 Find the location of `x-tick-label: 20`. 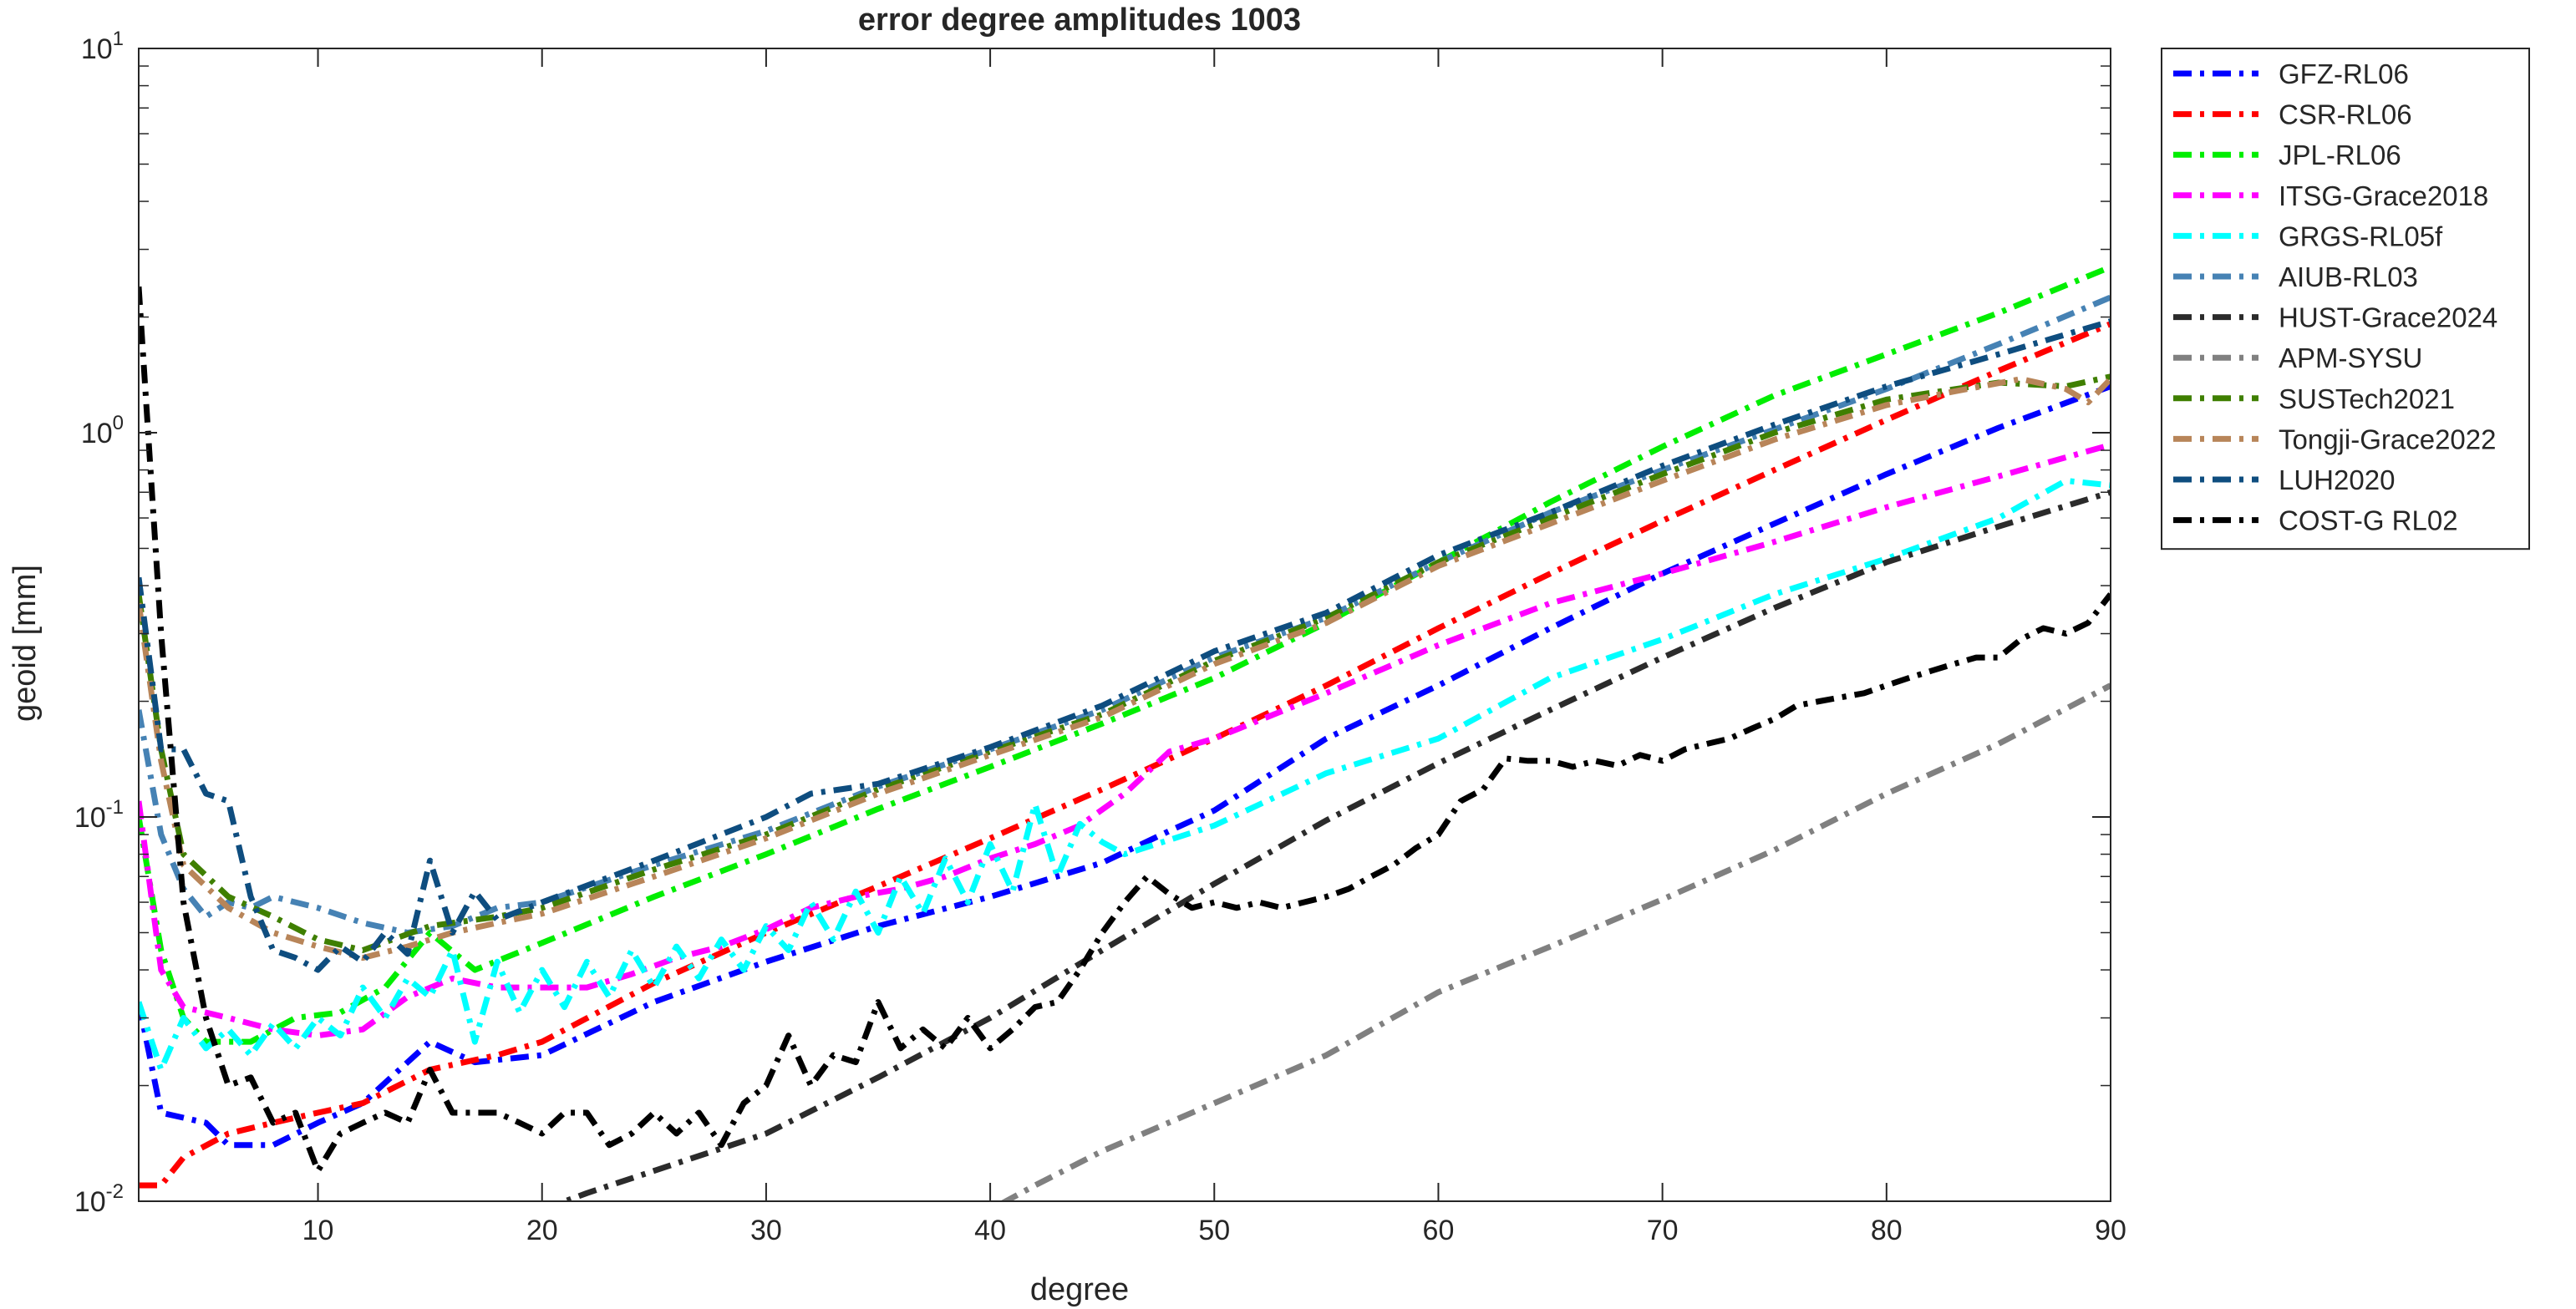

x-tick-label: 20 is located at coordinates (542, 1230).